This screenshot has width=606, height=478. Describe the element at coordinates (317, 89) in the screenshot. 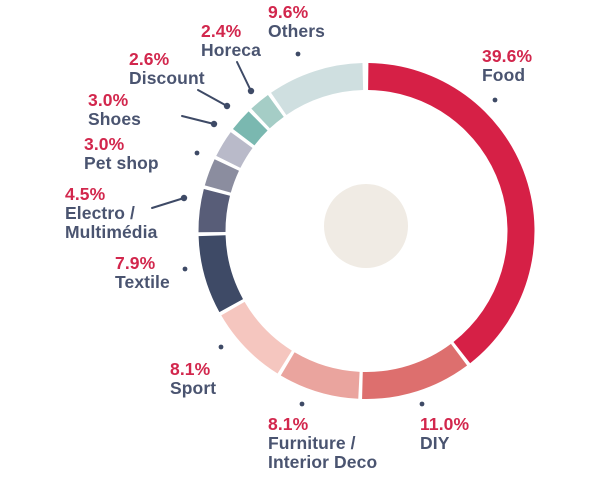

I see `slice-others` at that location.